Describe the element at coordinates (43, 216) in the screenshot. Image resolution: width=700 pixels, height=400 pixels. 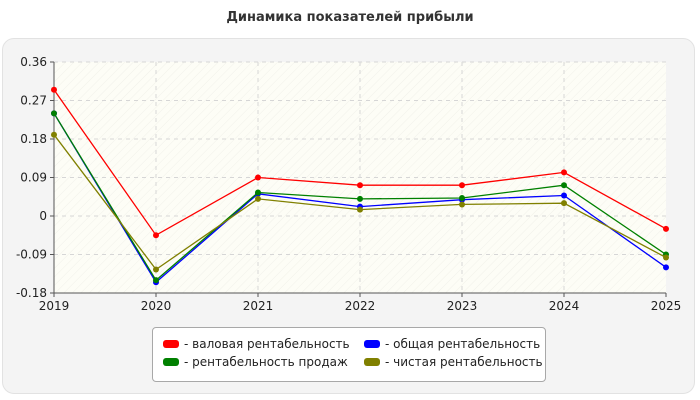
I see `y-tick-label: 0` at that location.